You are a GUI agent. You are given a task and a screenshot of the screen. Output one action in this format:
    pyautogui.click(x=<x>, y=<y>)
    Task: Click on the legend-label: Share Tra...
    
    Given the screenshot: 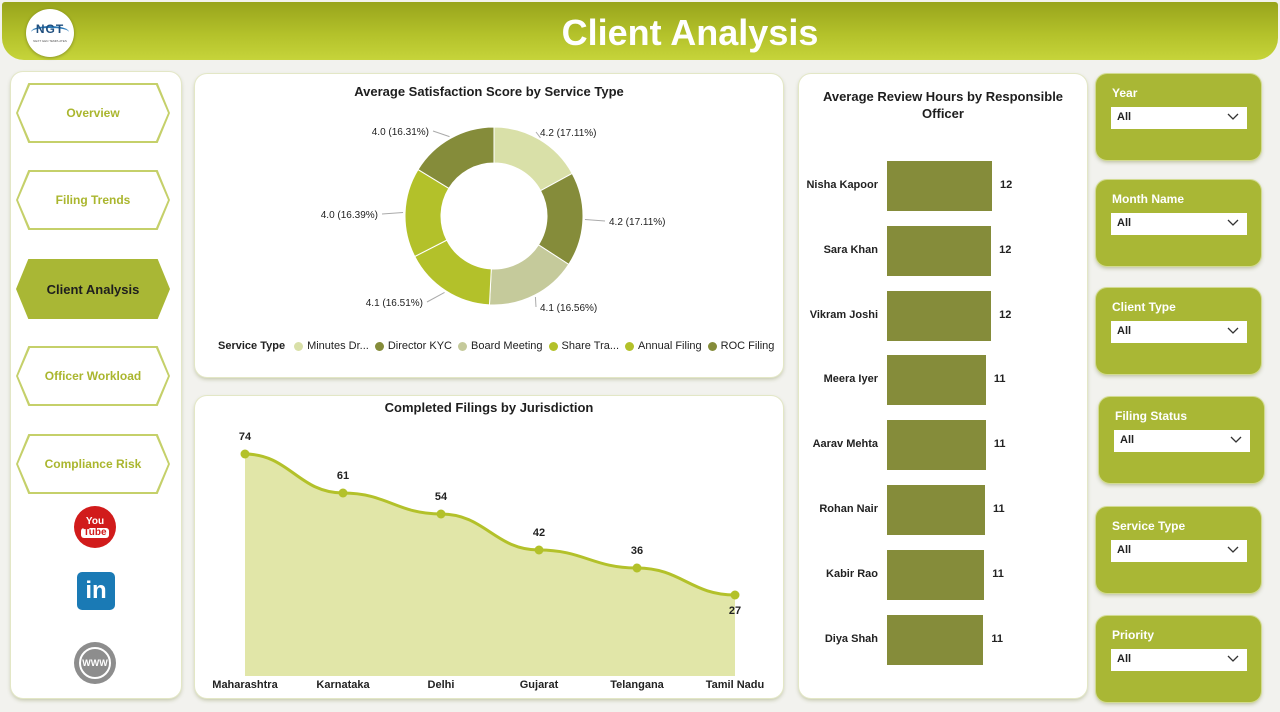 What is the action you would take?
    pyautogui.click(x=590, y=346)
    